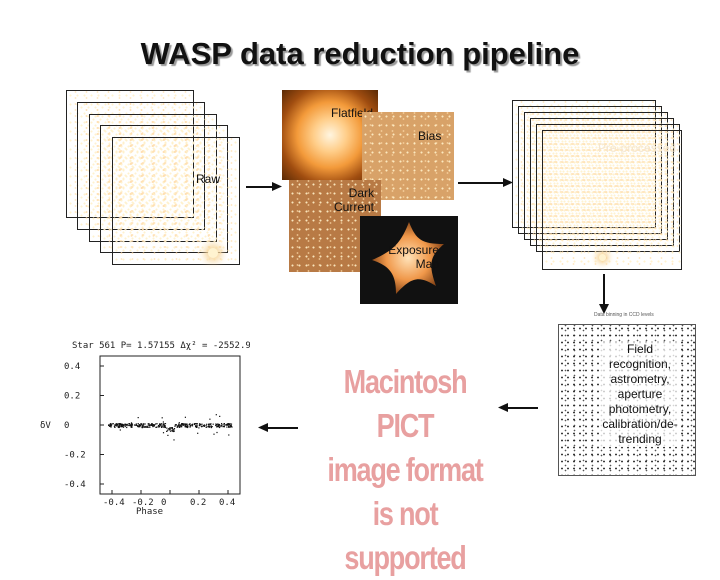 This screenshot has height=580, width=720. What do you see at coordinates (430, 136) in the screenshot?
I see `bias-label: Bias` at bounding box center [430, 136].